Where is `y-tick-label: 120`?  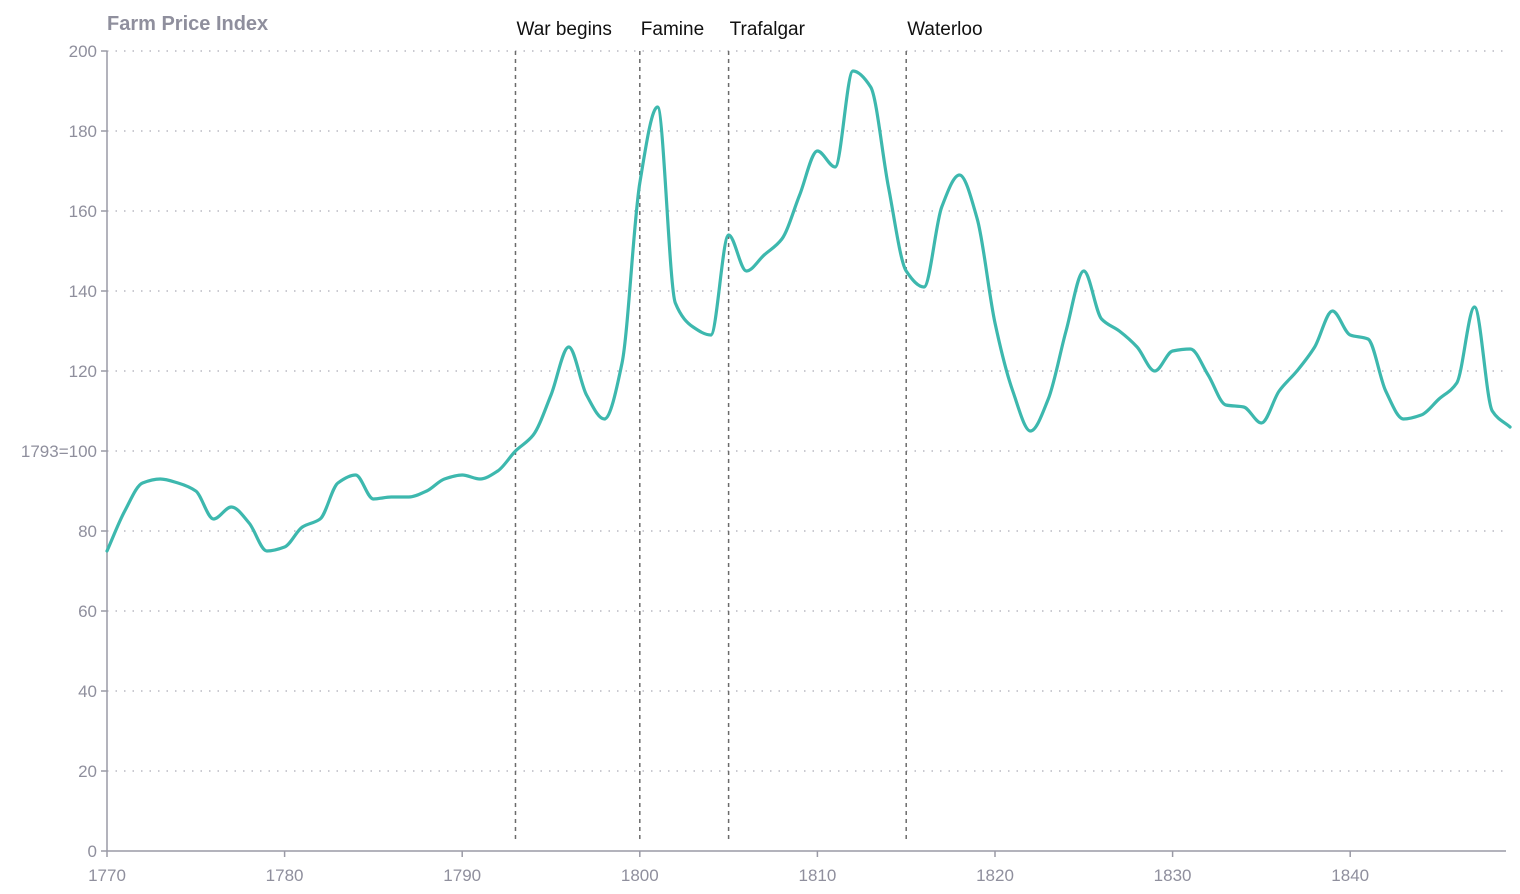
y-tick-label: 120 is located at coordinates (83, 371).